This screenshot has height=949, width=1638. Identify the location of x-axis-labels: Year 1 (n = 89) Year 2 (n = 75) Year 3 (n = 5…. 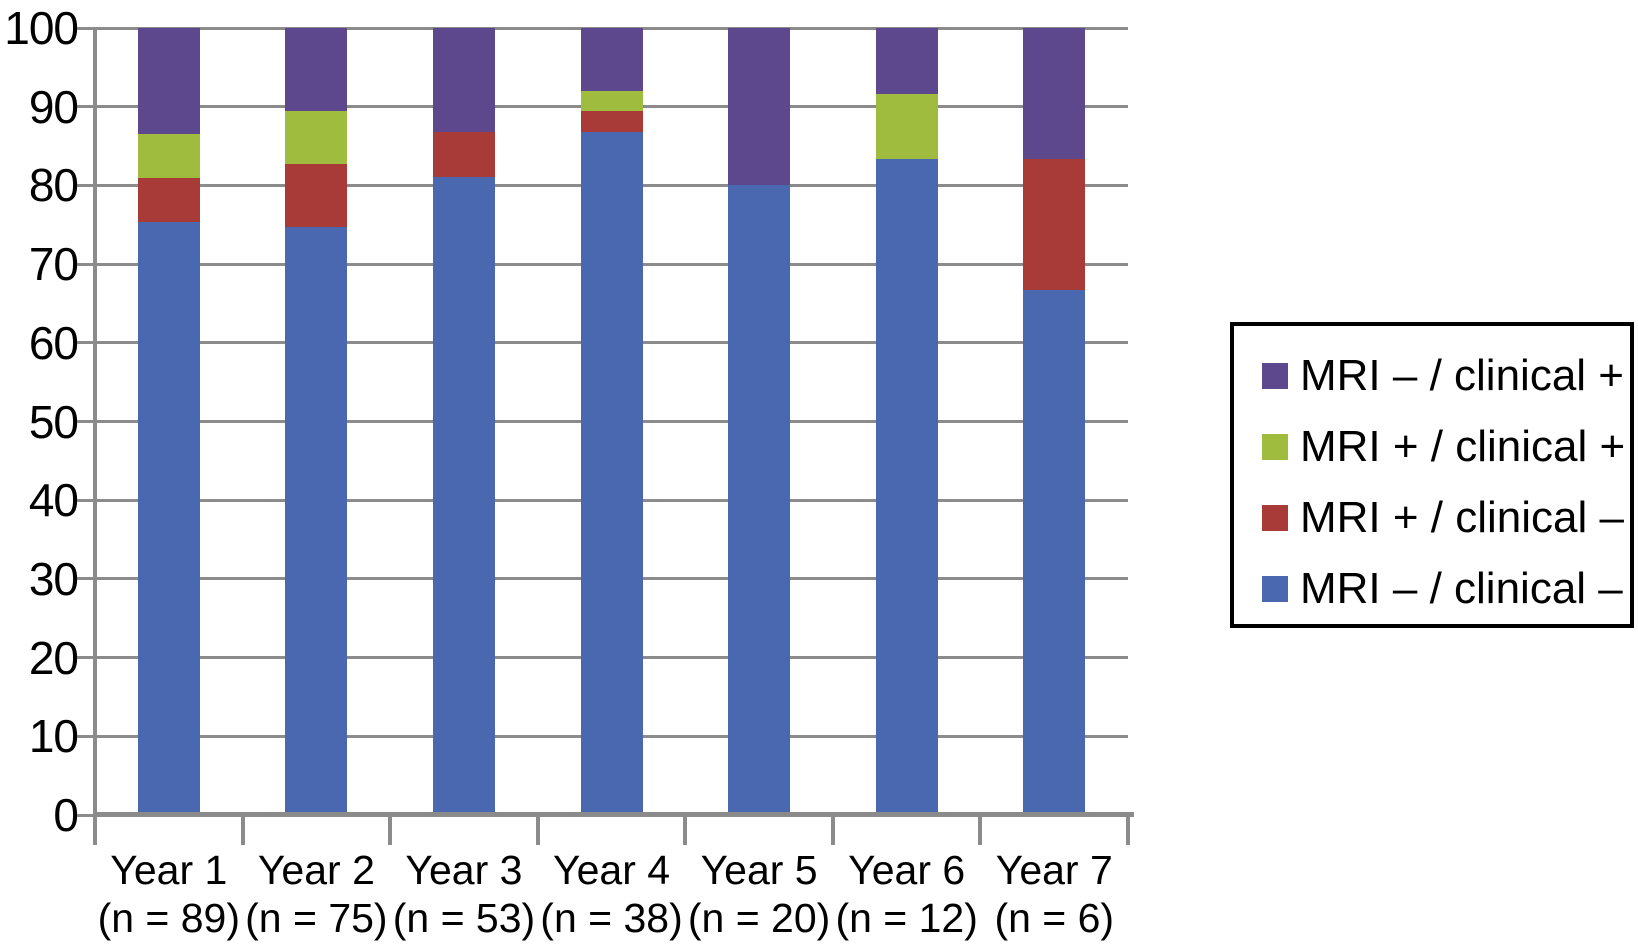
(611, 894).